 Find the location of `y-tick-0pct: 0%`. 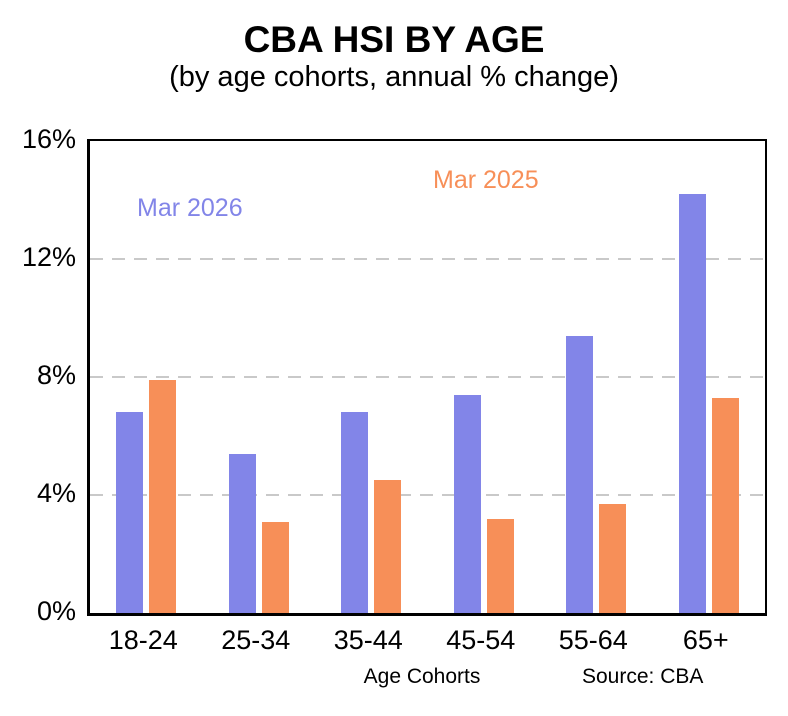

y-tick-0pct: 0% is located at coordinates (56, 611).